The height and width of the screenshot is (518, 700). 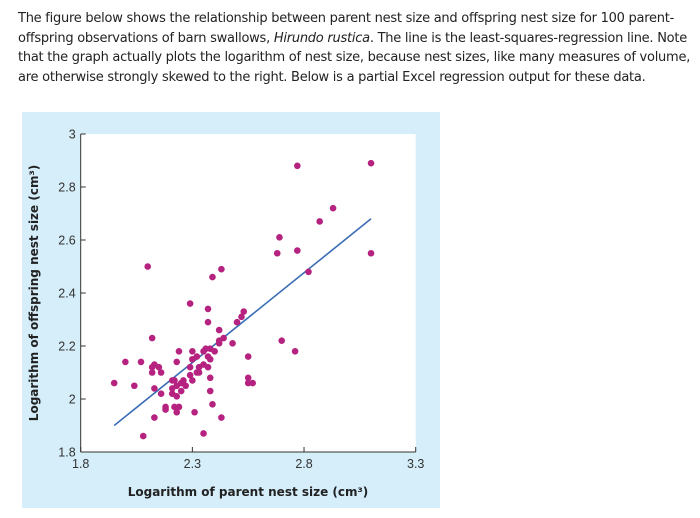 I want to click on y-tick-label: 1.8, so click(x=66, y=453).